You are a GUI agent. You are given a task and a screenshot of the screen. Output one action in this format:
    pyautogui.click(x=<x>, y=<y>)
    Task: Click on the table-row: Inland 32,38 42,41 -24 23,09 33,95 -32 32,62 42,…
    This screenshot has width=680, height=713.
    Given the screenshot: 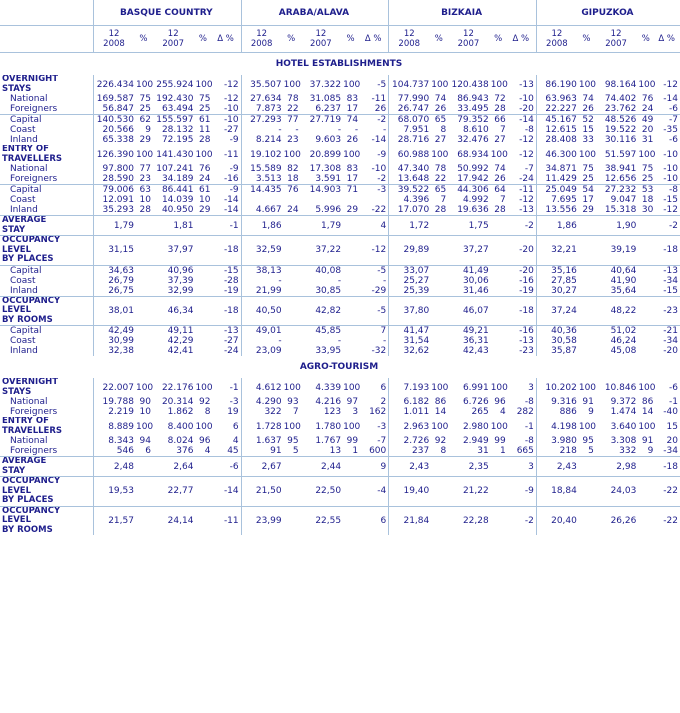 What is the action you would take?
    pyautogui.click(x=340, y=351)
    